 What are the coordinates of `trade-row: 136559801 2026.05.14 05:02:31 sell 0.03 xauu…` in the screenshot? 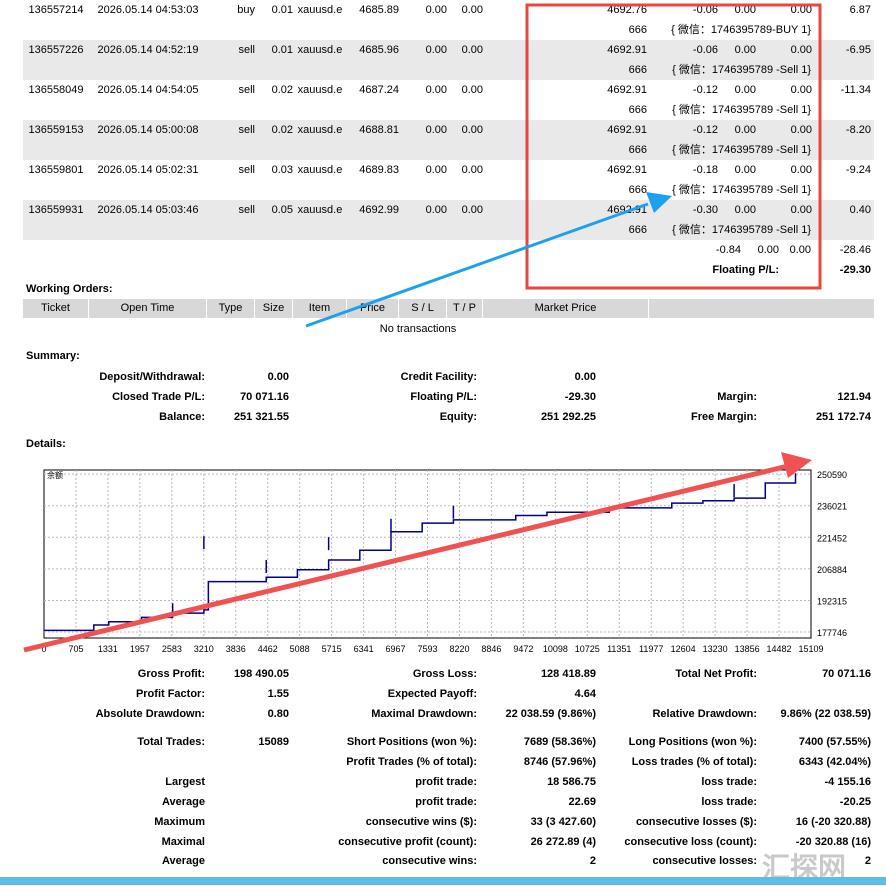 It's located at (448, 170).